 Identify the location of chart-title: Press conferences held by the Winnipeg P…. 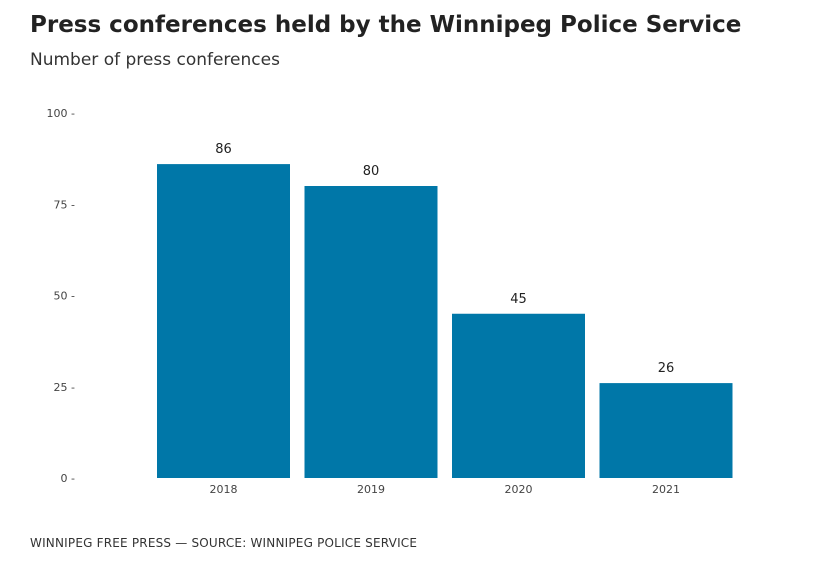
(386, 25).